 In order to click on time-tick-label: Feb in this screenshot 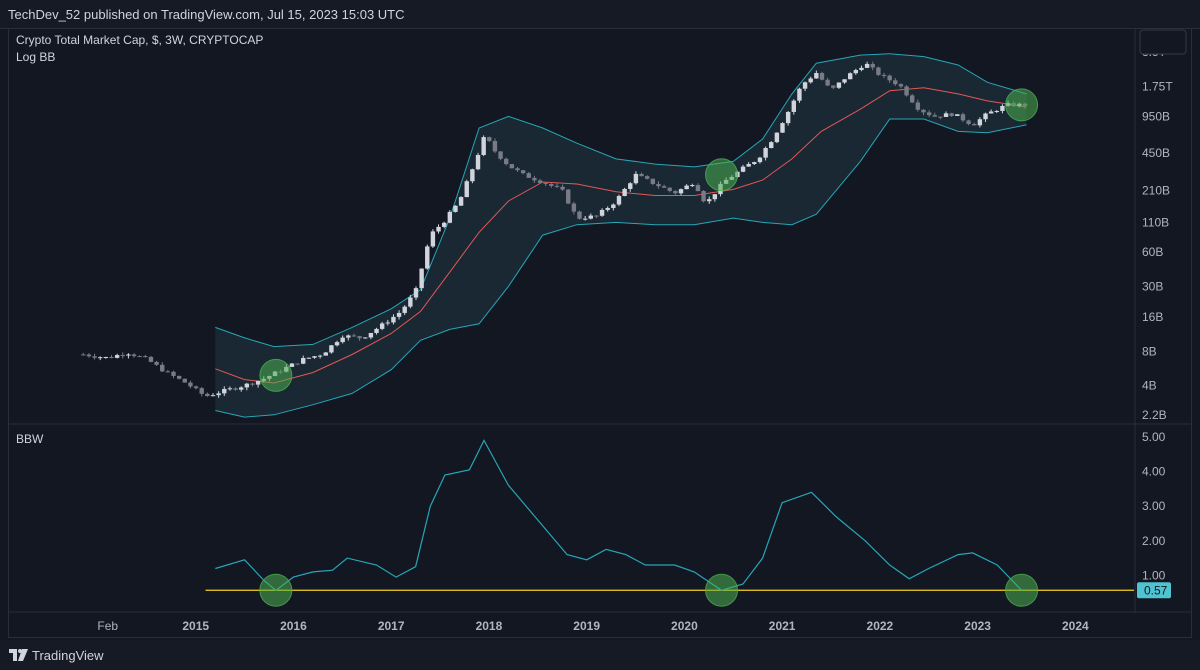, I will do `click(107, 626)`.